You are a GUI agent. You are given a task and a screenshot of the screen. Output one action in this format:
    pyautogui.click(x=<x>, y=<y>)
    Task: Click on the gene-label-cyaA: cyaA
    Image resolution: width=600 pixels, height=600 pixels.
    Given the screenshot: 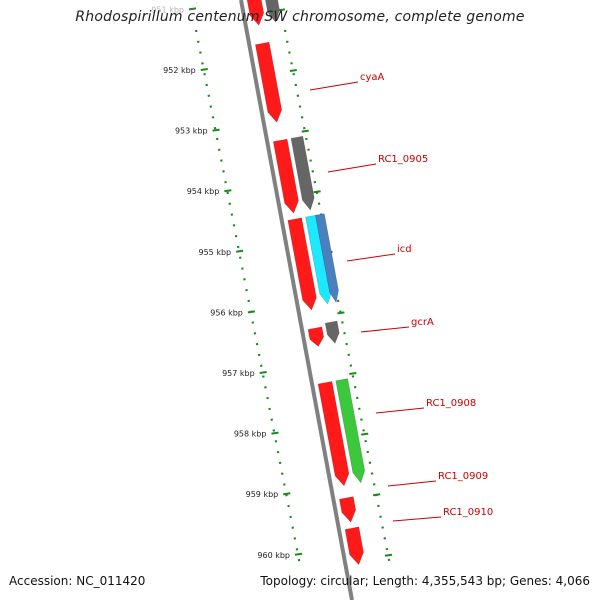 What is the action you would take?
    pyautogui.click(x=372, y=77)
    